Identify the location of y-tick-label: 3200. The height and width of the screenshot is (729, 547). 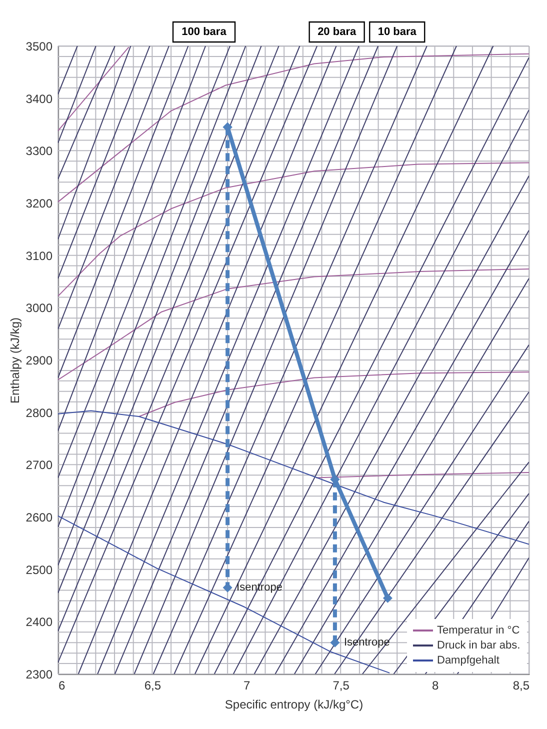
(39, 203).